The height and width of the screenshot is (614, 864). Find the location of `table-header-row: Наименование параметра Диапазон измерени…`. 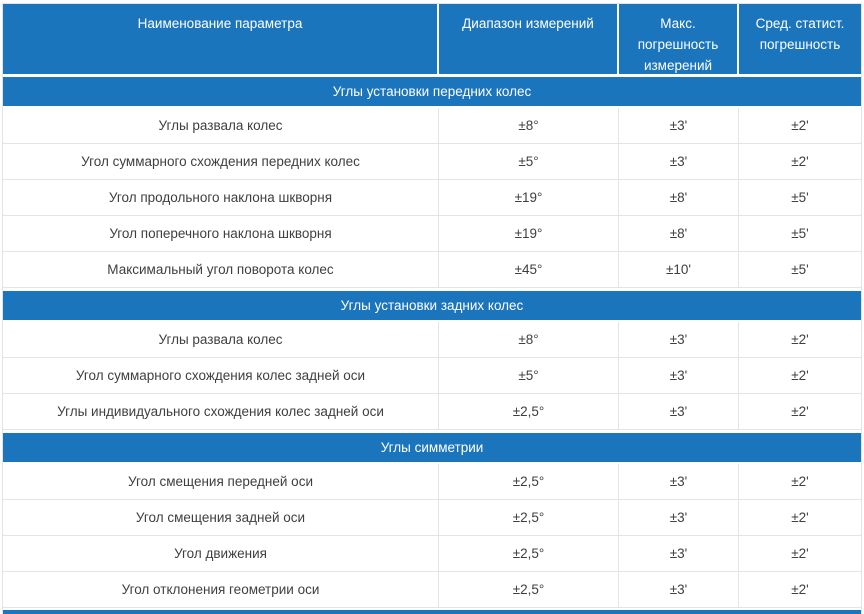

table-header-row: Наименование параметра Диапазон измерени… is located at coordinates (432, 39).